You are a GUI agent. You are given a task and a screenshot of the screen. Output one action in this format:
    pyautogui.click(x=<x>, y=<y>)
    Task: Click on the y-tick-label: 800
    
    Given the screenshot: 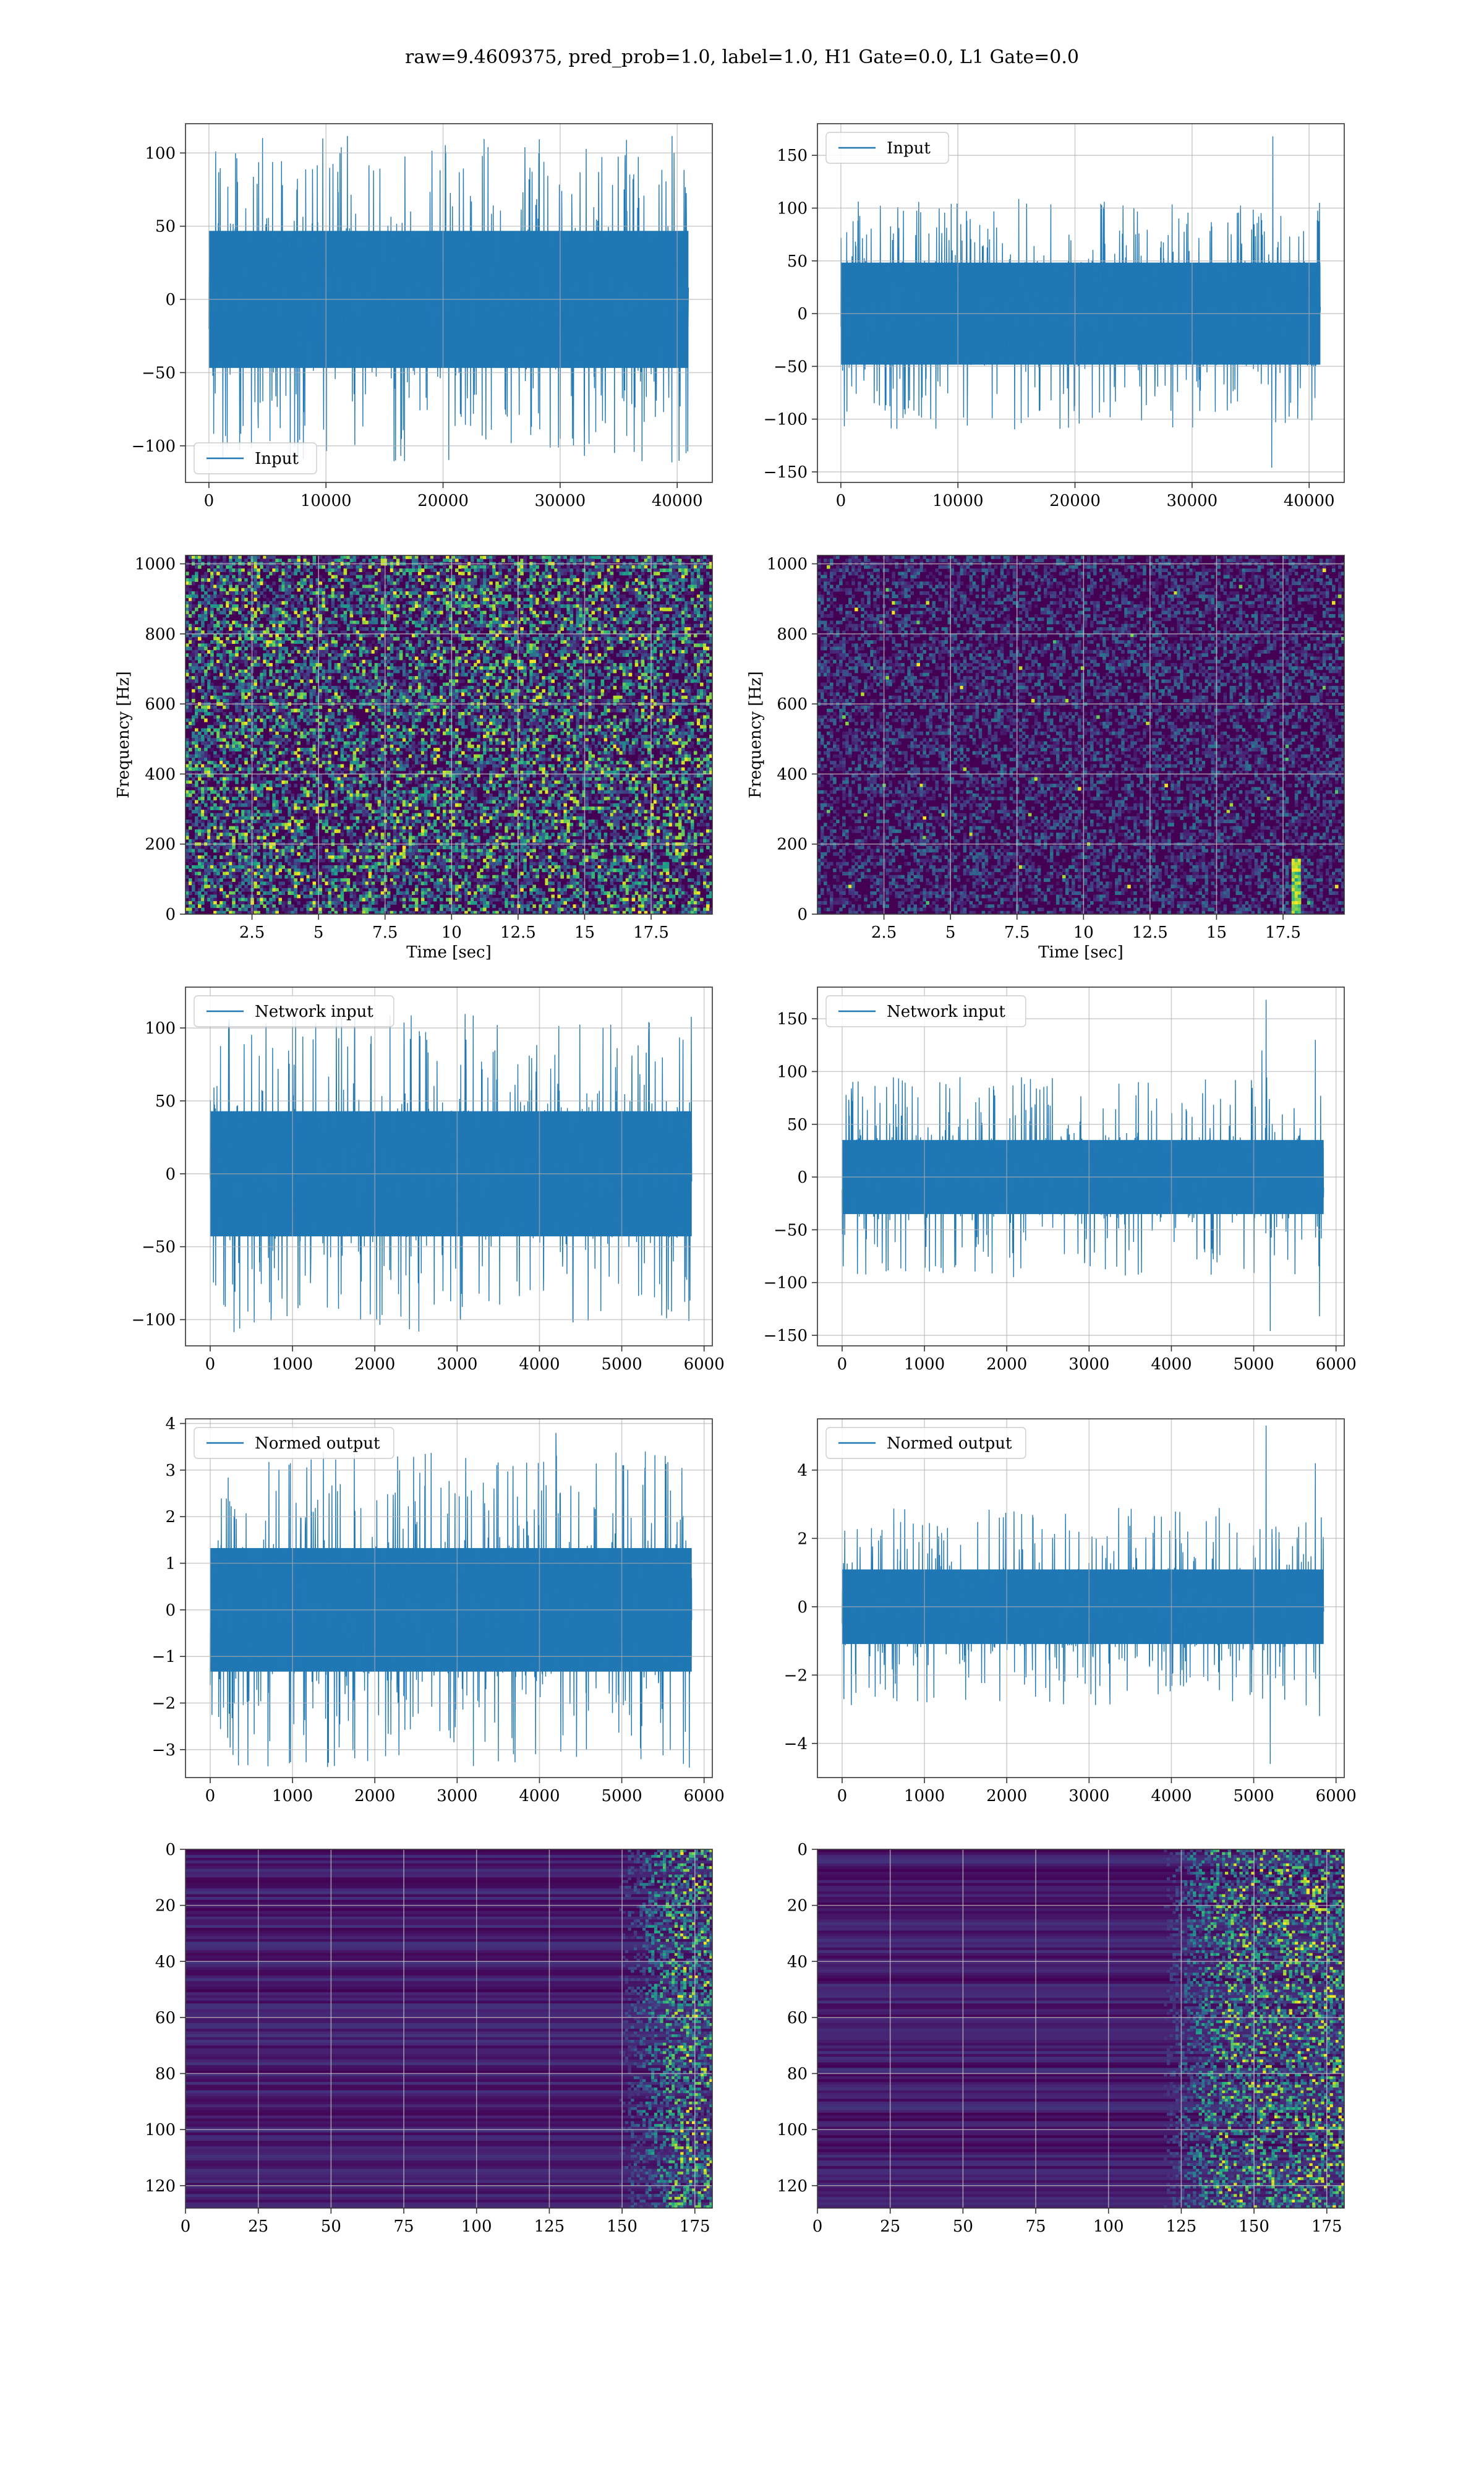 What is the action you would take?
    pyautogui.click(x=160, y=634)
    